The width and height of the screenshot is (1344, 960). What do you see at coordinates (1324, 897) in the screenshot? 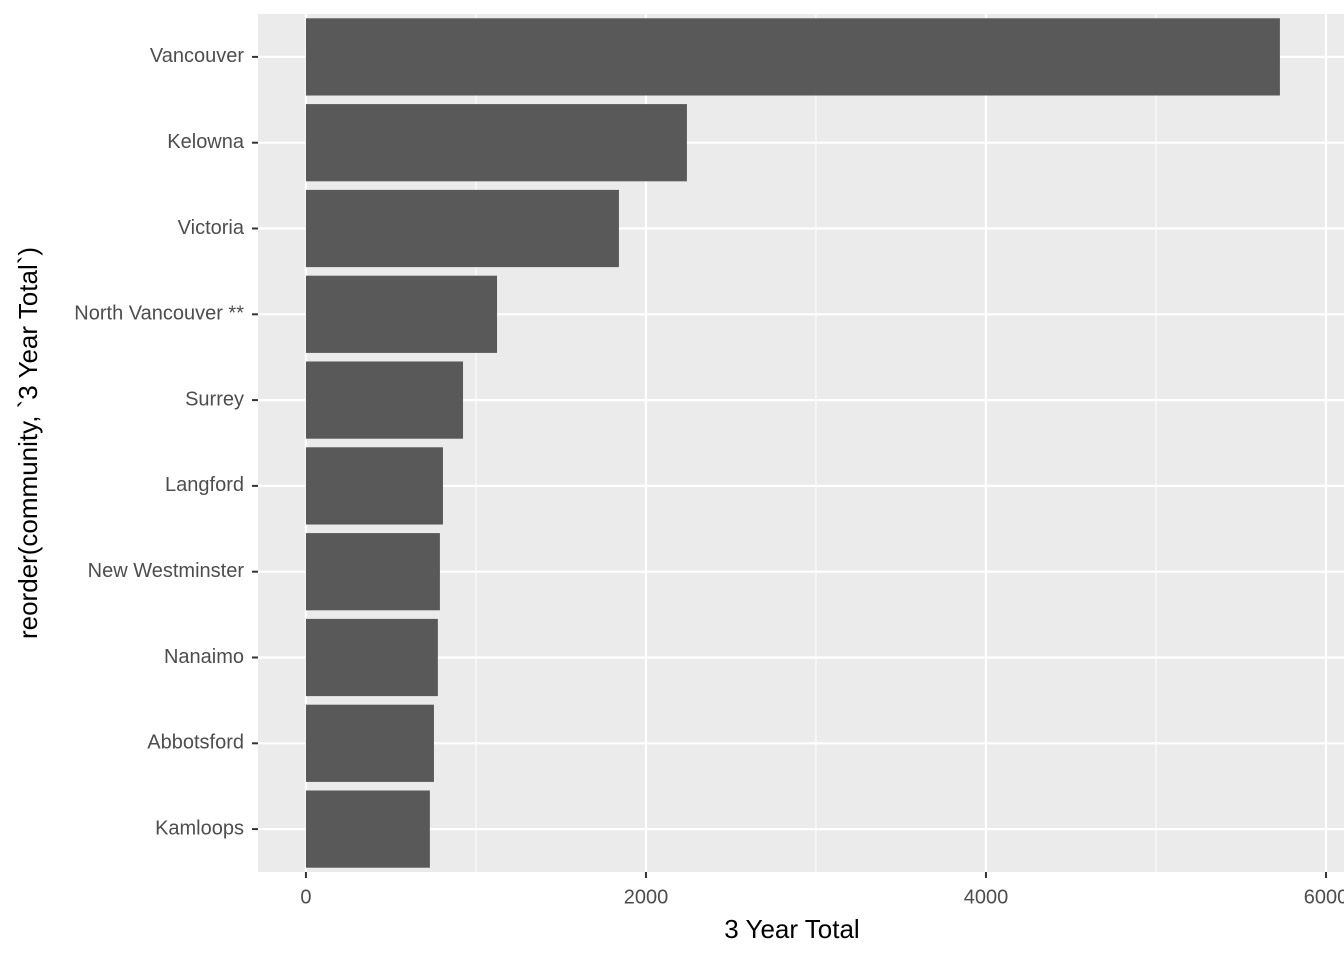
I see `x-tick-label: 6000` at bounding box center [1324, 897].